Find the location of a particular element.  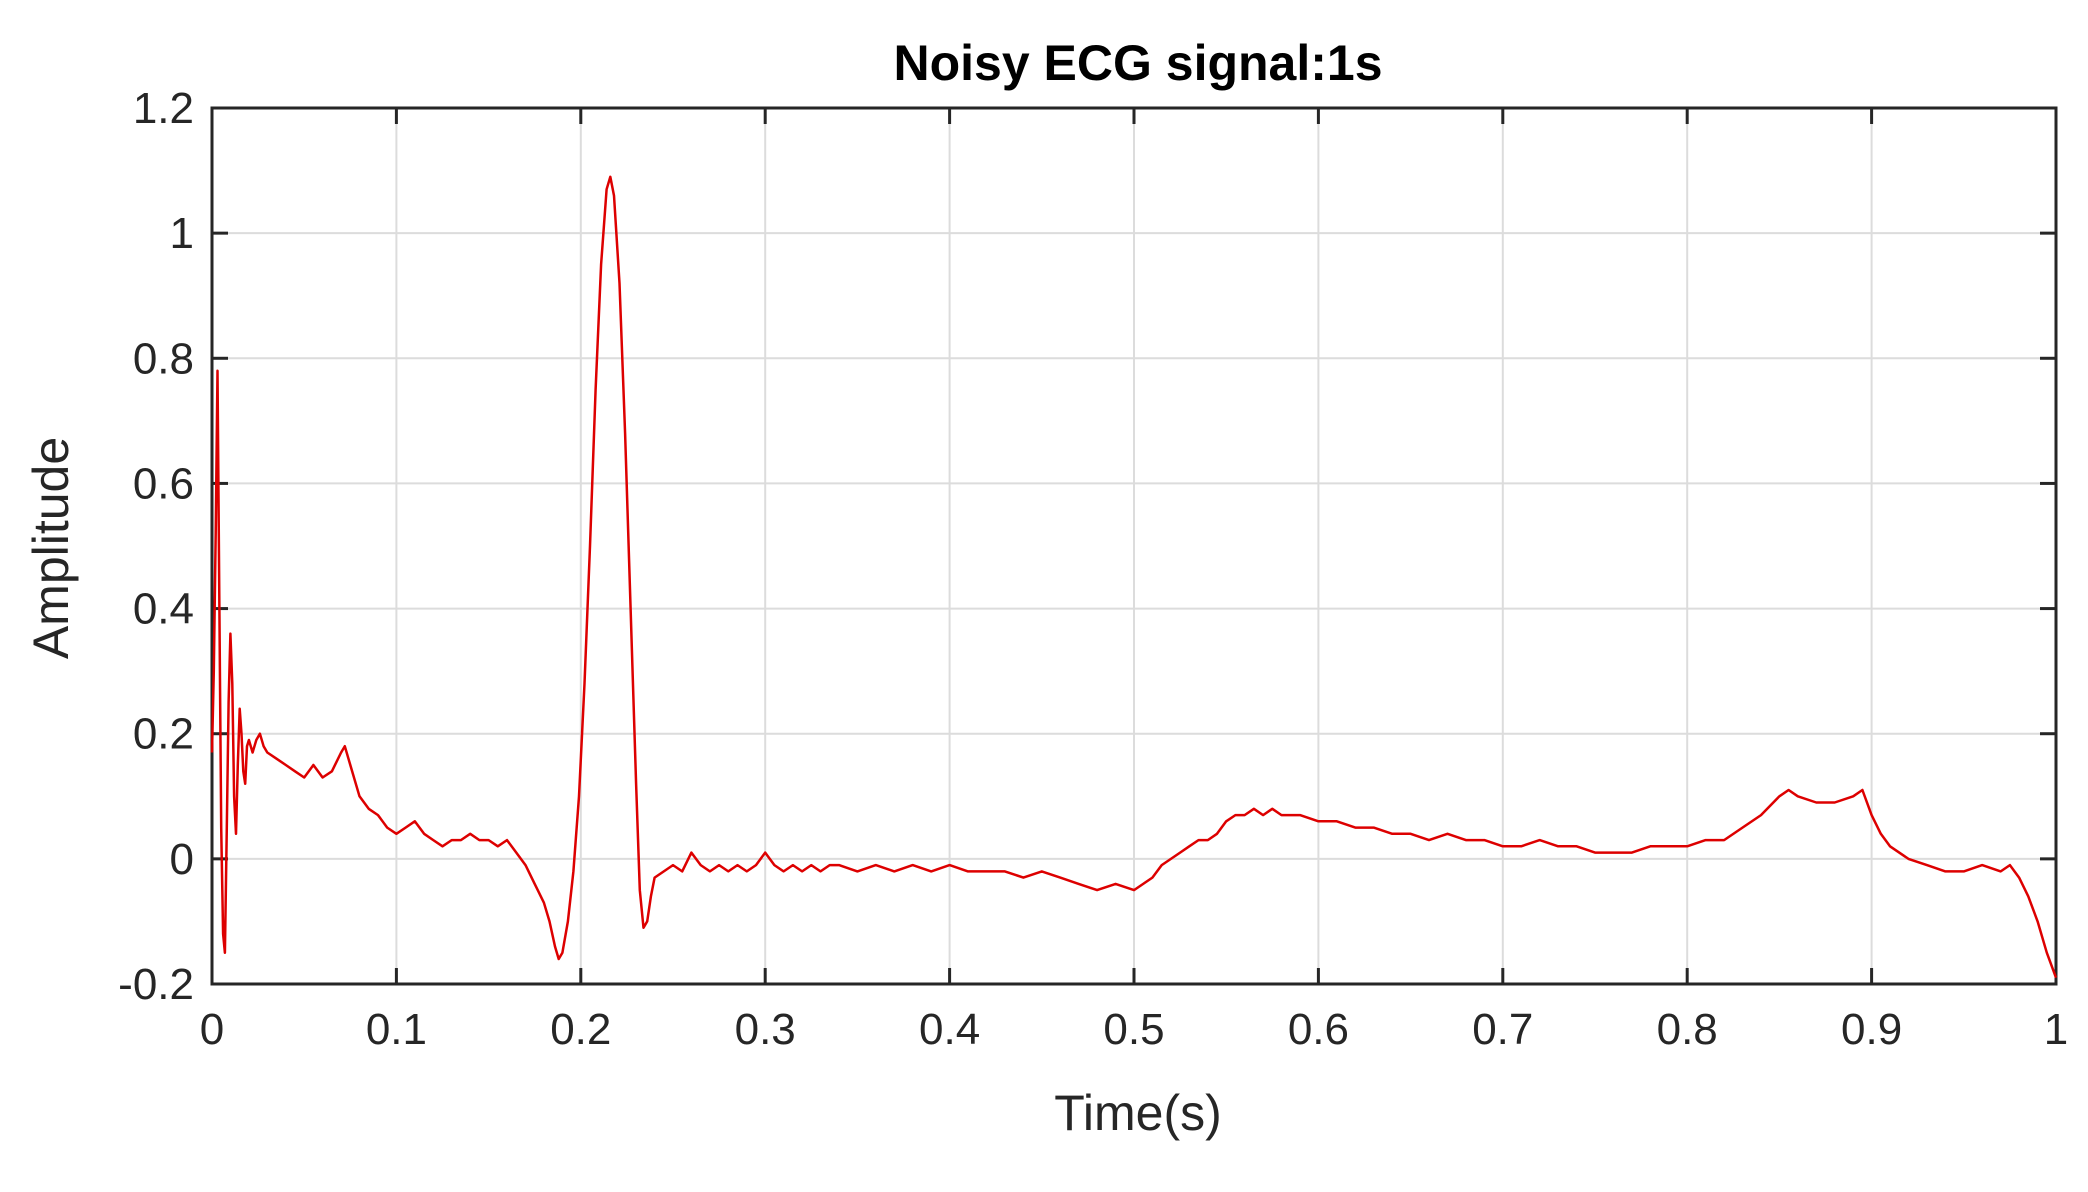

x-tick-label: 0.2 is located at coordinates (580, 1029).